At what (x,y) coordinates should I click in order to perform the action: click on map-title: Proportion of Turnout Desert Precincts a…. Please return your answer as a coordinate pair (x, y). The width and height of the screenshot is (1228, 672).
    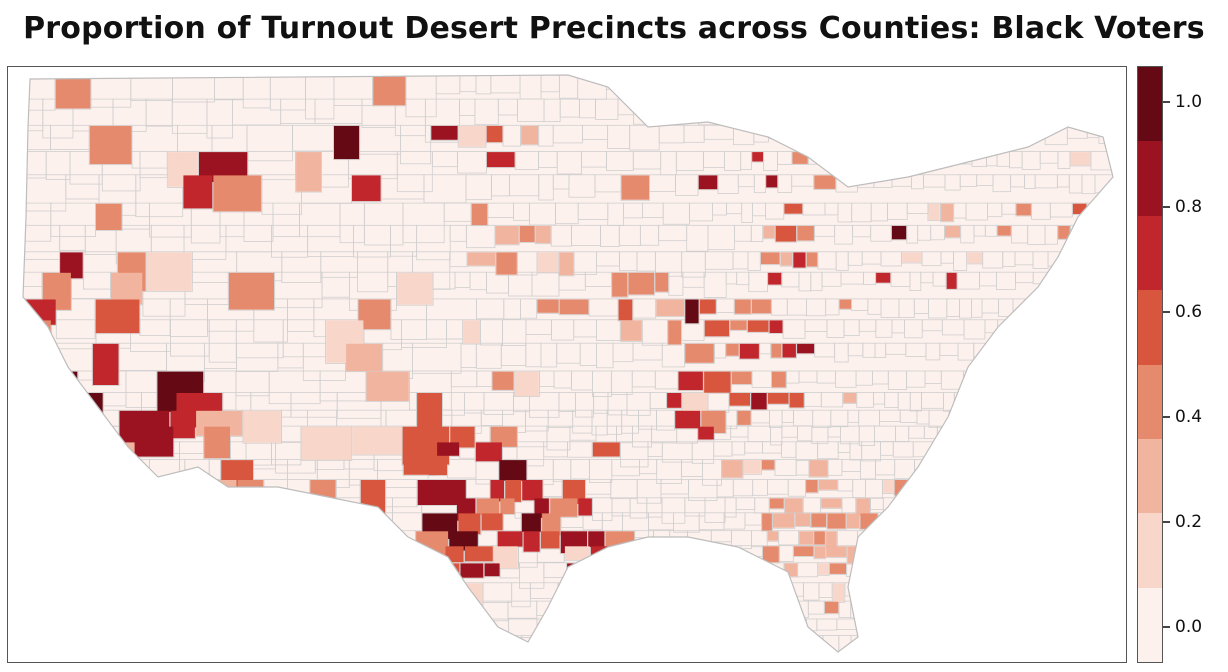
    Looking at the image, I should click on (614, 28).